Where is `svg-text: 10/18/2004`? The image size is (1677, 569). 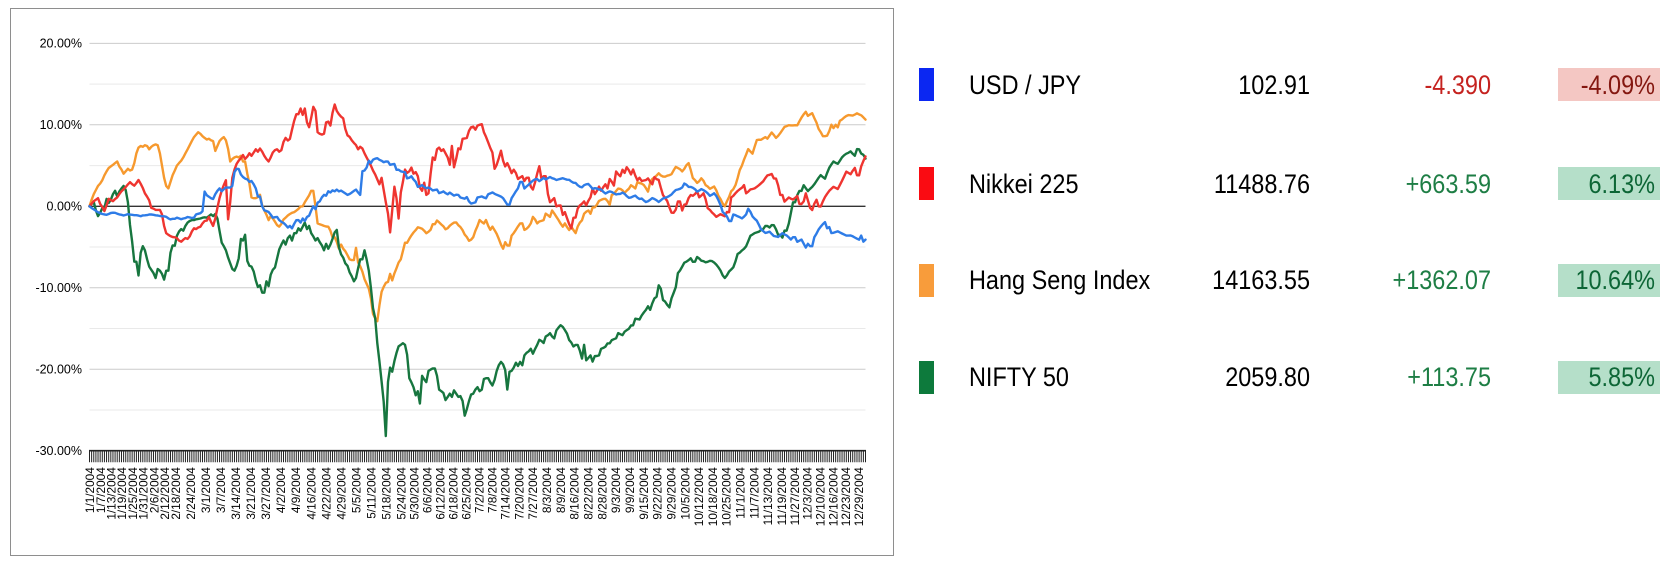 svg-text: 10/18/2004 is located at coordinates (713, 496).